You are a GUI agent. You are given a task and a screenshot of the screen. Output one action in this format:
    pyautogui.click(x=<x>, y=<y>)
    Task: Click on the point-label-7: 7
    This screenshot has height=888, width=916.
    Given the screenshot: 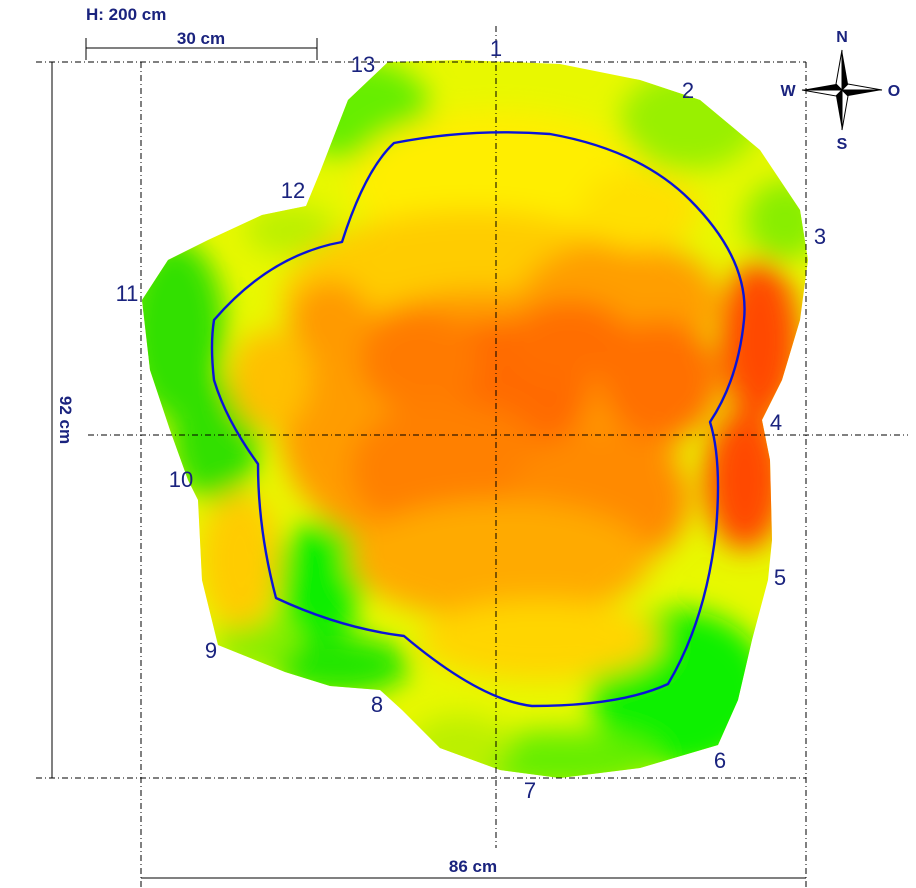 What is the action you would take?
    pyautogui.click(x=530, y=790)
    